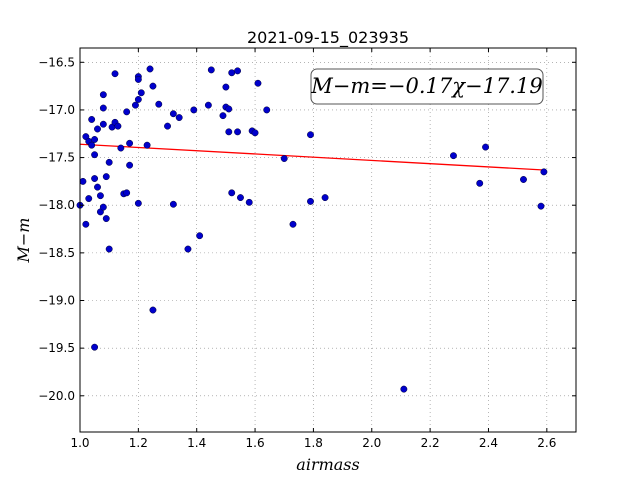 Image resolution: width=640 pixels, height=480 pixels. I want to click on annotation-text: M−m=−0.17χ−17.19, so click(426, 86).